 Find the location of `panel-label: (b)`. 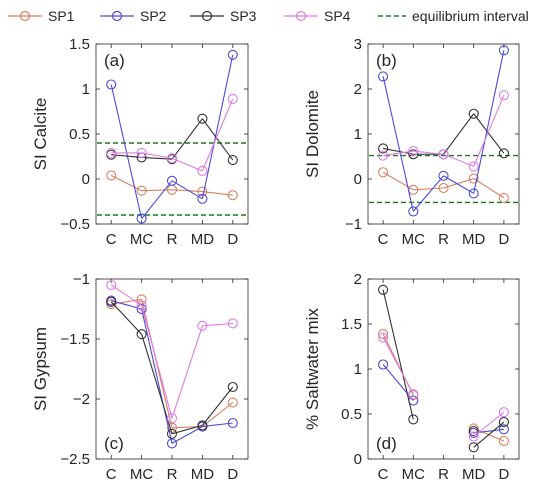

panel-label: (b) is located at coordinates (386, 60).